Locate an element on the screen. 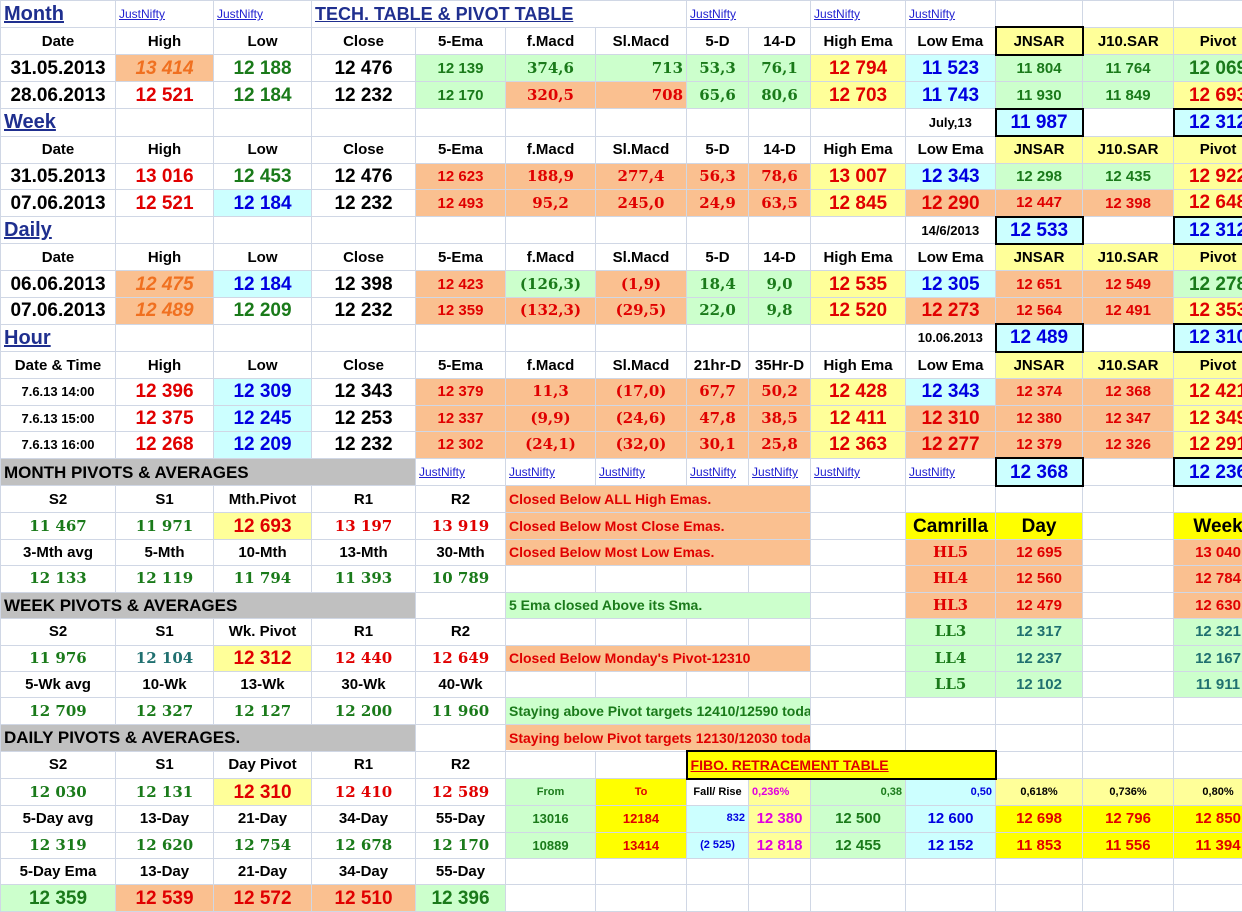 The image size is (1242, 912). value: 12 572 is located at coordinates (263, 898).